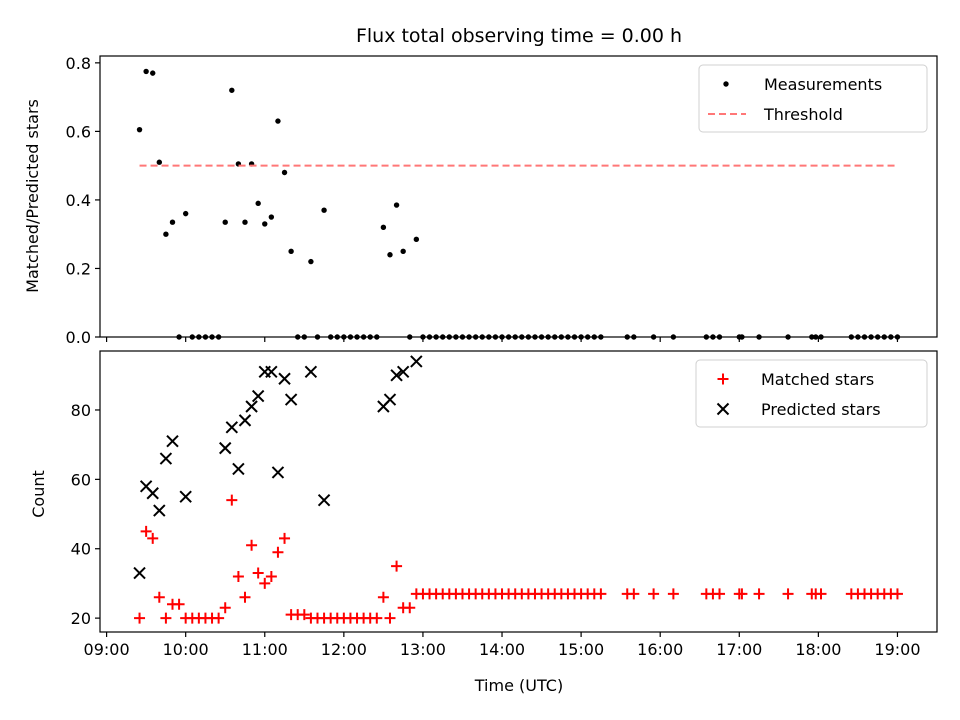 Image resolution: width=960 pixels, height=720 pixels. What do you see at coordinates (423, 649) in the screenshot?
I see `x-tick-label: 13:00` at bounding box center [423, 649].